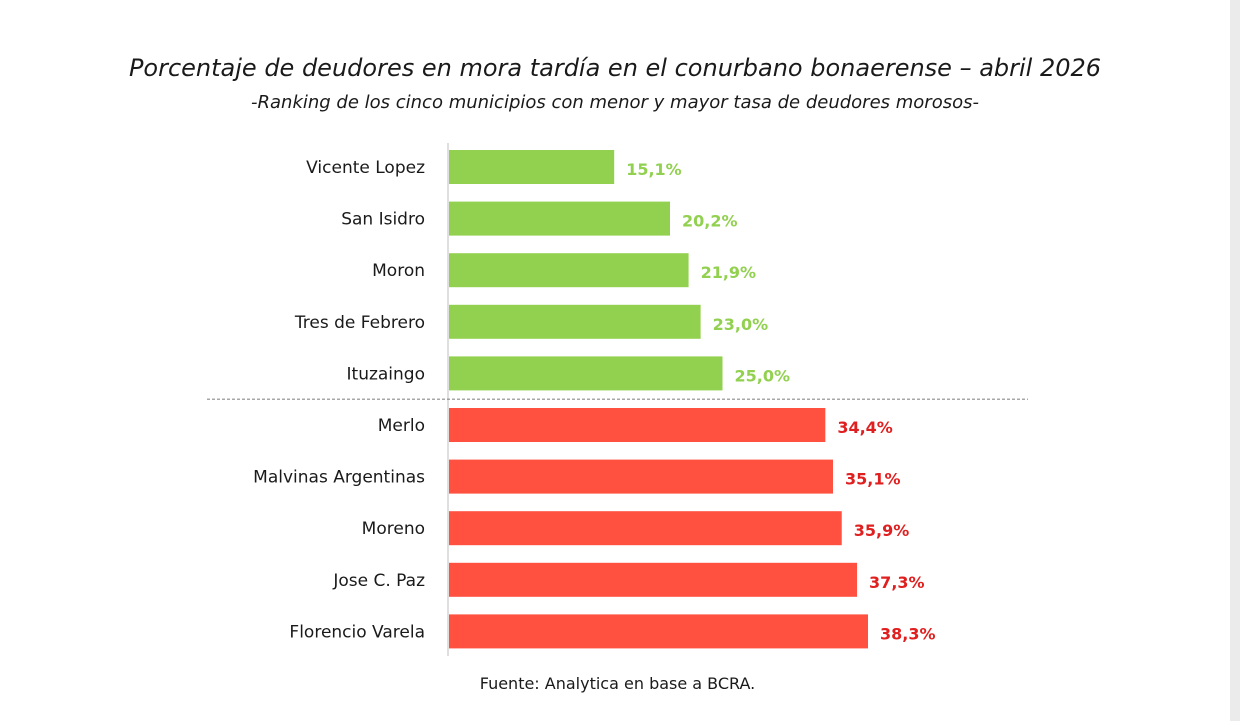  Describe the element at coordinates (339, 478) in the screenshot. I see `category-label: Malvinas Argentinas` at that location.